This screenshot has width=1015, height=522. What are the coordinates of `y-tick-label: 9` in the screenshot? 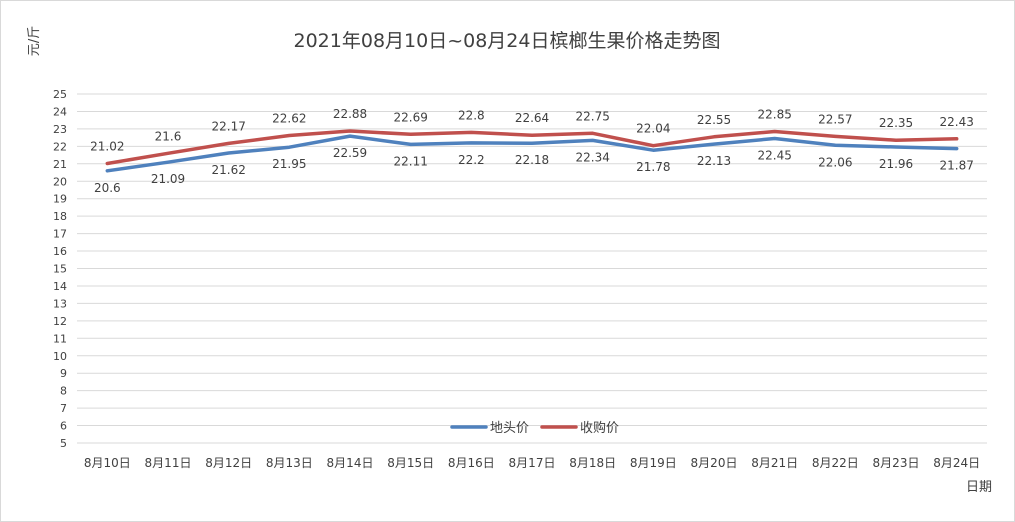 It's located at (63, 373).